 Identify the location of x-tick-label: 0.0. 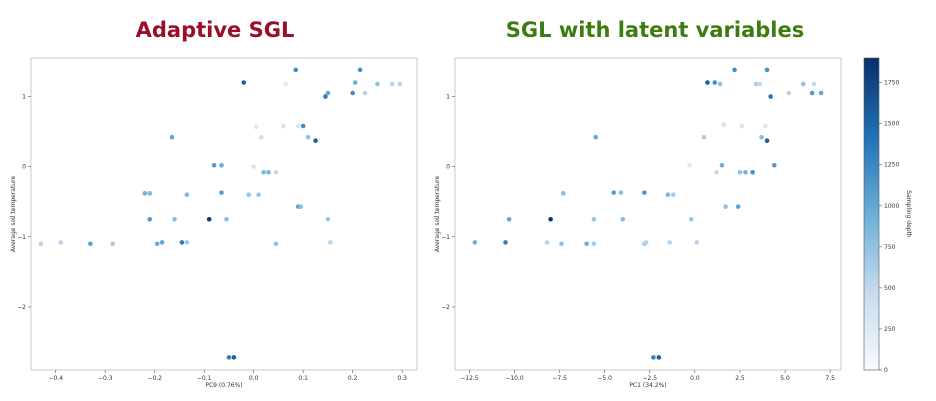
(254, 378).